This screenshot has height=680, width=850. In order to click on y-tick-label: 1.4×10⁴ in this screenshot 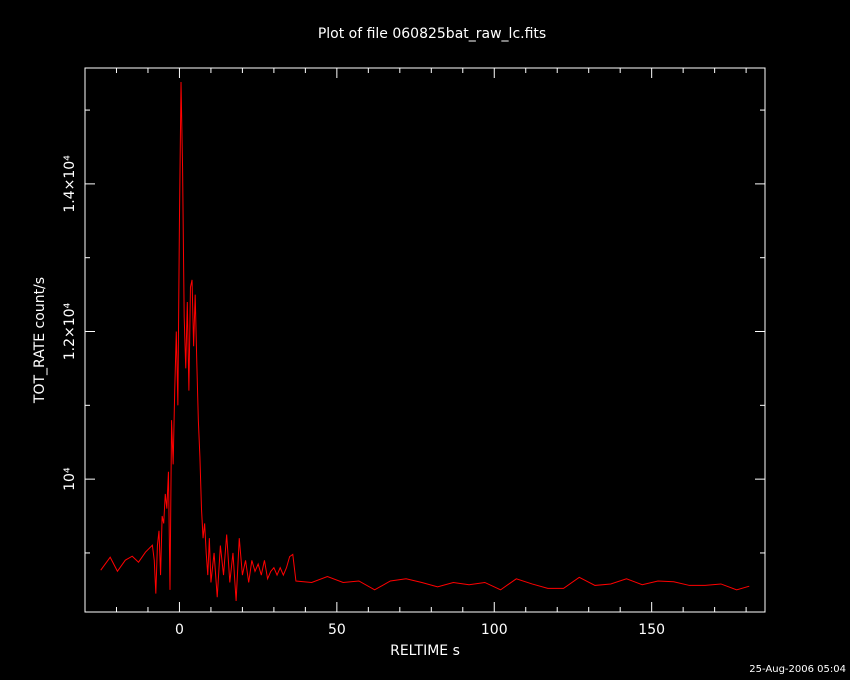, I will do `click(70, 184)`.